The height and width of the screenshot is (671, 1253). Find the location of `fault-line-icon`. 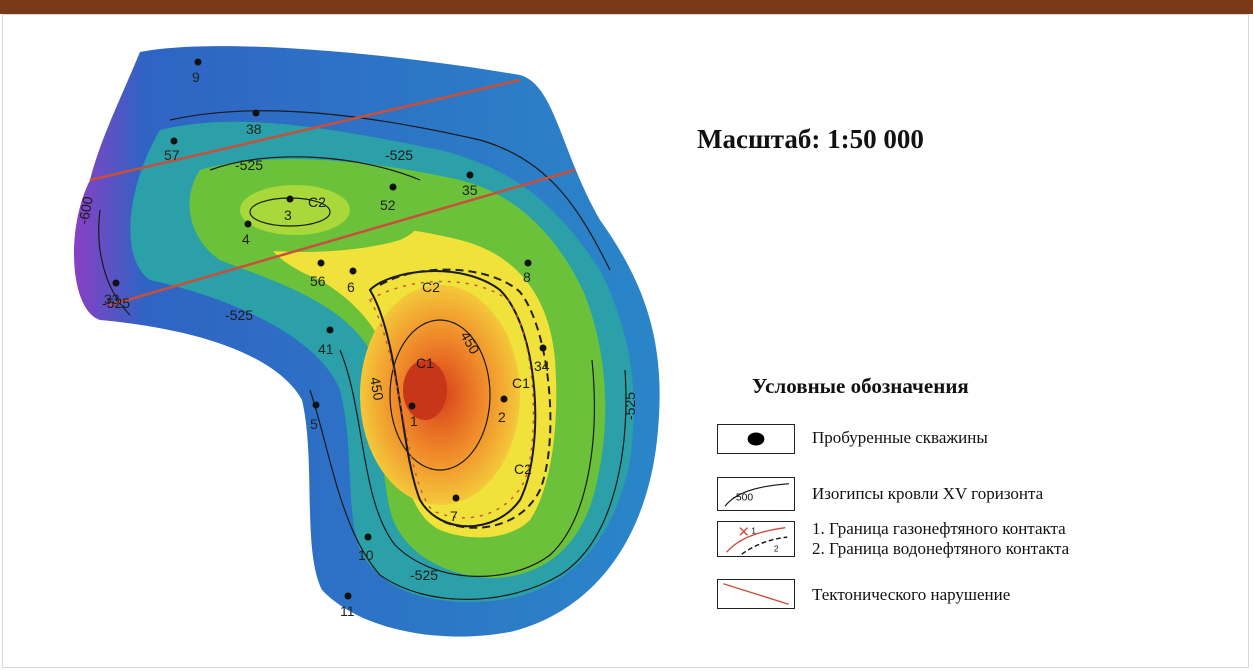

fault-line-icon is located at coordinates (756, 594).